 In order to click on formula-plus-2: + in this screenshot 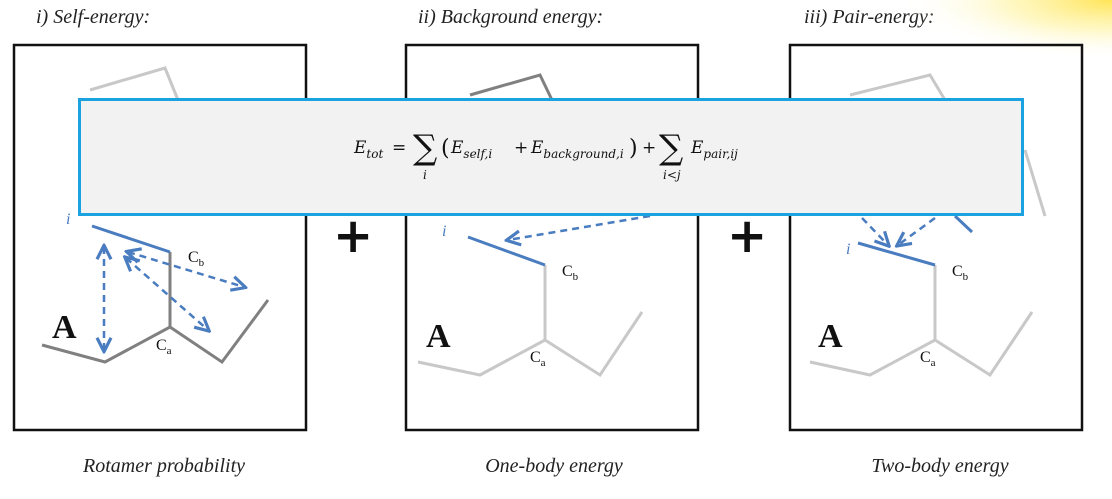, I will do `click(649, 148)`.